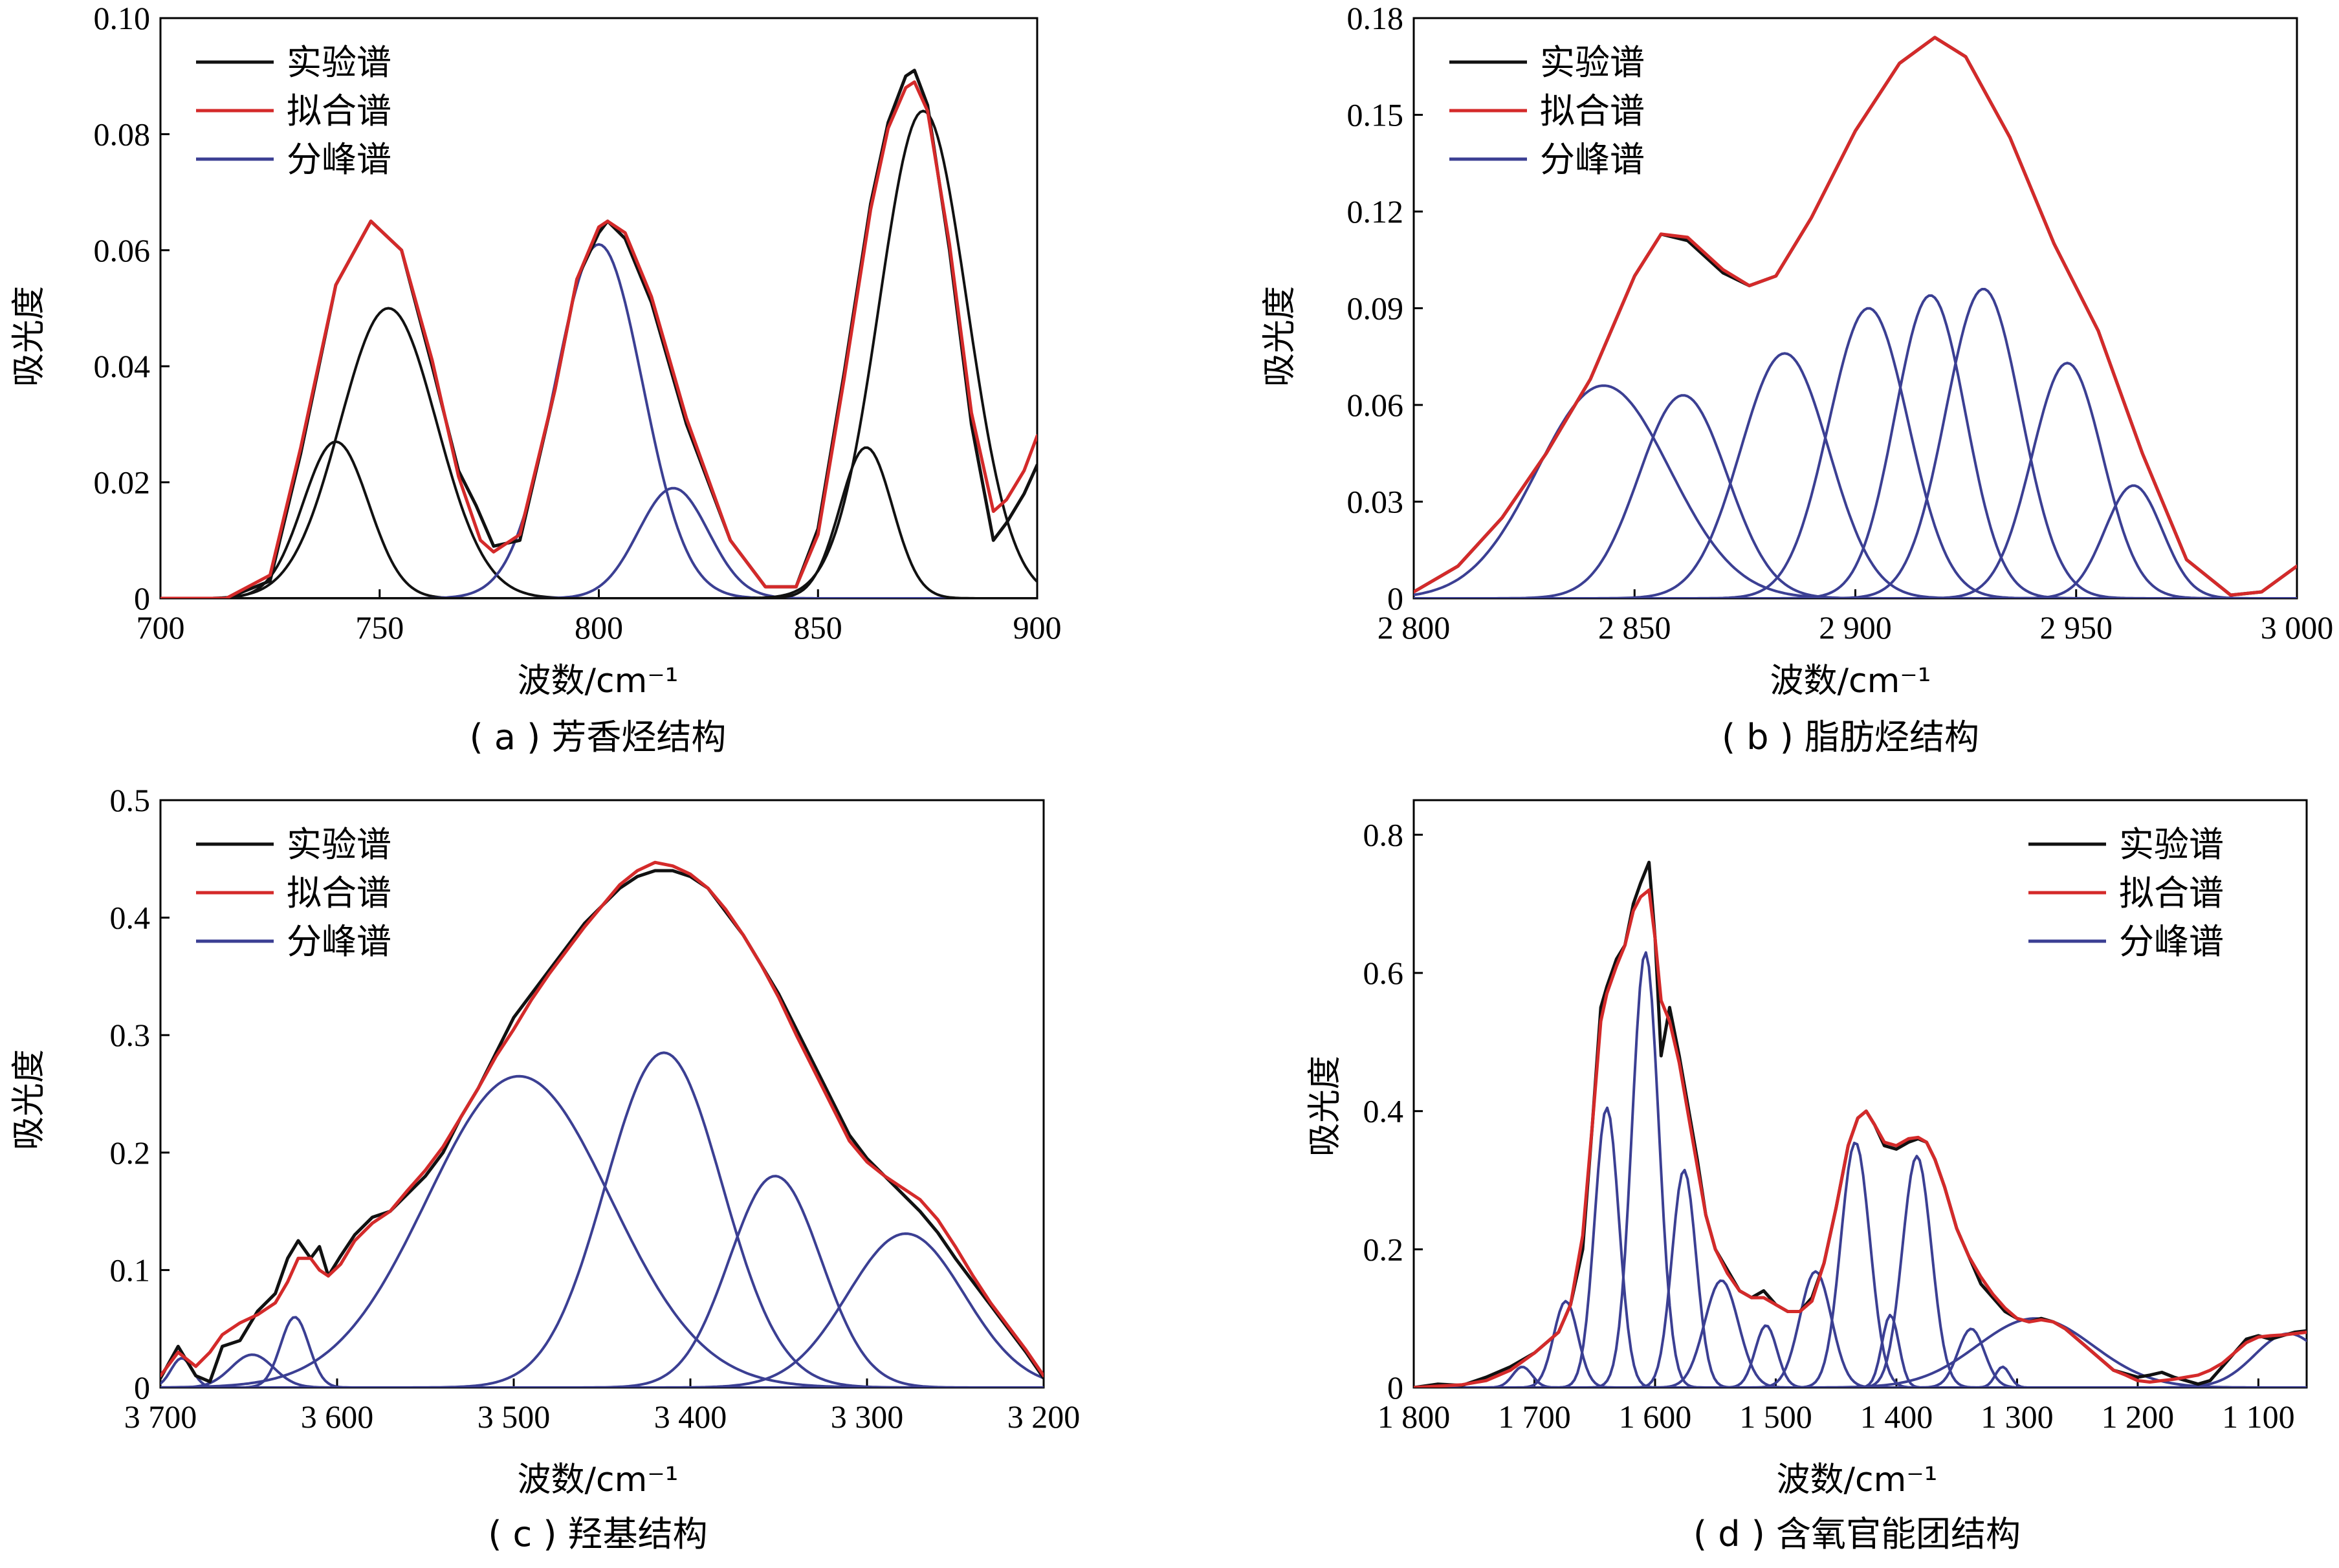 Image resolution: width=2339 pixels, height=1568 pixels. I want to click on x-tick-label: 3 600, so click(338, 1417).